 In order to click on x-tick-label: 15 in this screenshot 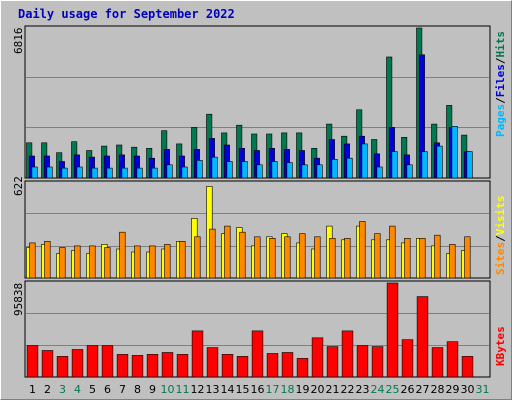, I will do `click(243, 389)`.